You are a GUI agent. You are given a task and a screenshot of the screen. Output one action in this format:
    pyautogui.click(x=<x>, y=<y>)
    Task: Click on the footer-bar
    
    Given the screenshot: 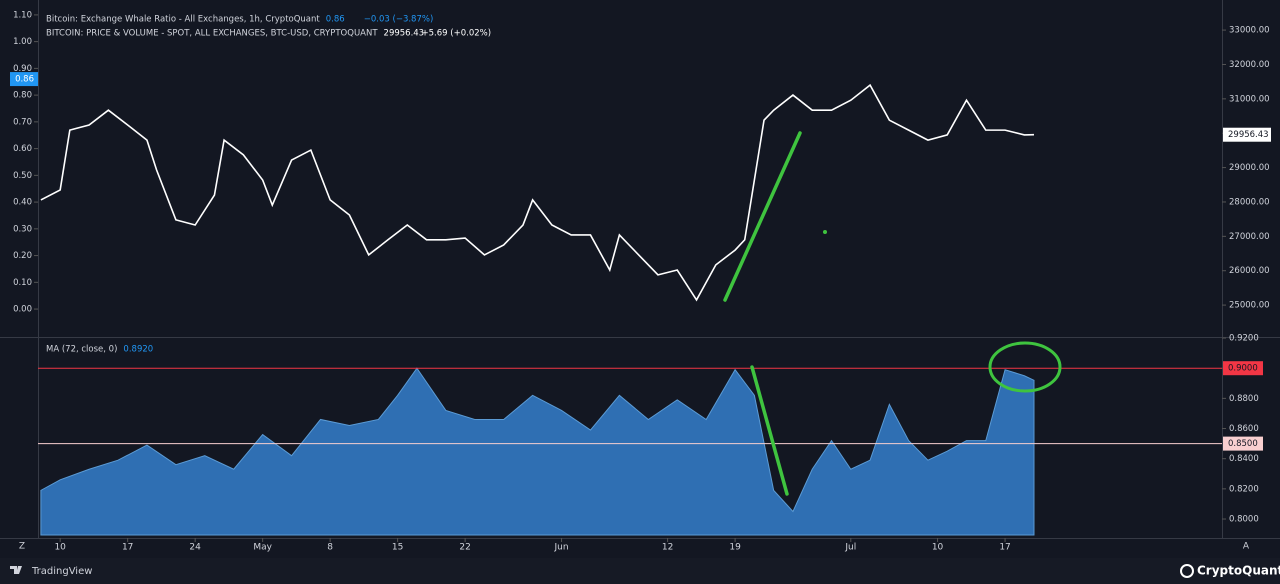 What is the action you would take?
    pyautogui.click(x=640, y=571)
    